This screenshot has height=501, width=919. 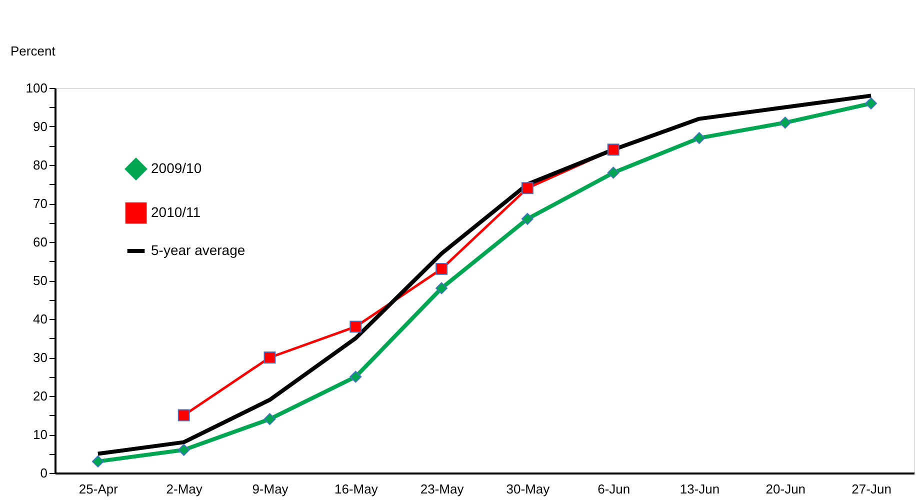 What do you see at coordinates (40, 165) in the screenshot?
I see `y-tick-label: 80` at bounding box center [40, 165].